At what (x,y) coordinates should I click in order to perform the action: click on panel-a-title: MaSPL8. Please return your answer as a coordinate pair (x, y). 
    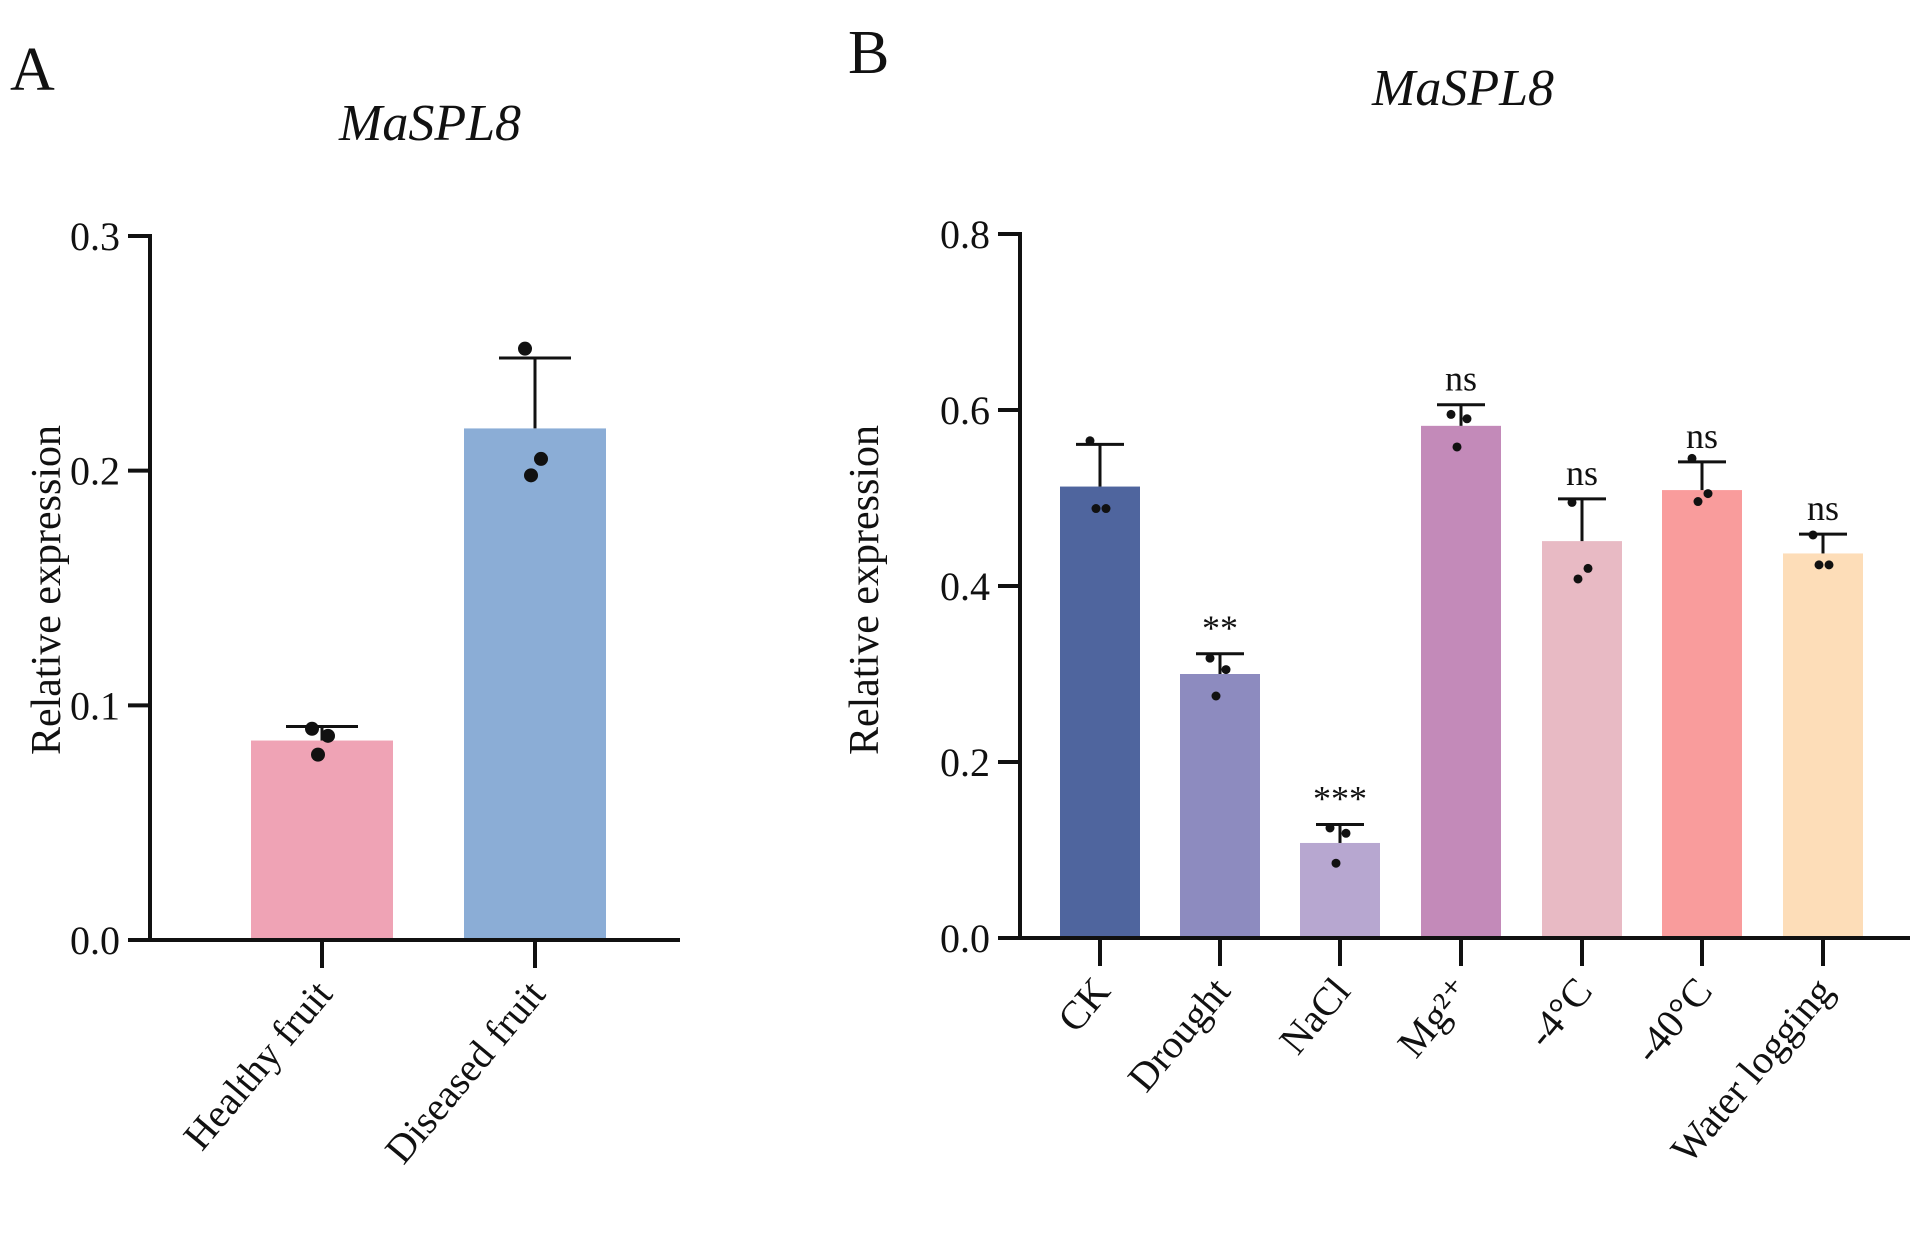
    Looking at the image, I should click on (429, 123).